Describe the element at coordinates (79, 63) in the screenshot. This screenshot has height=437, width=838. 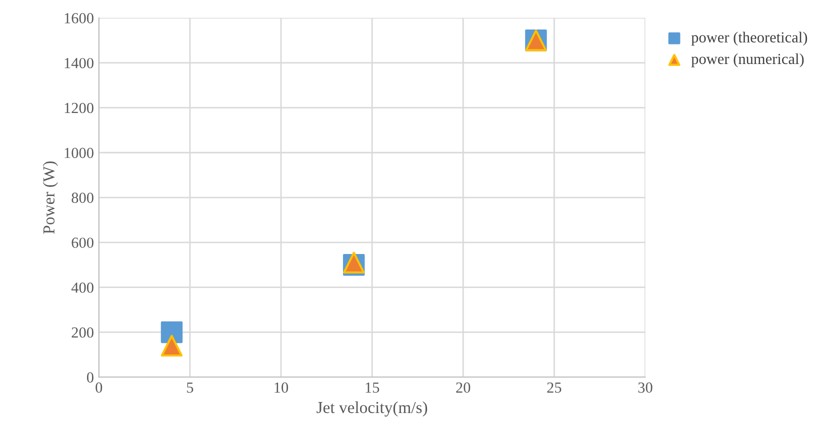
I see `y-tick-label: 1400` at that location.